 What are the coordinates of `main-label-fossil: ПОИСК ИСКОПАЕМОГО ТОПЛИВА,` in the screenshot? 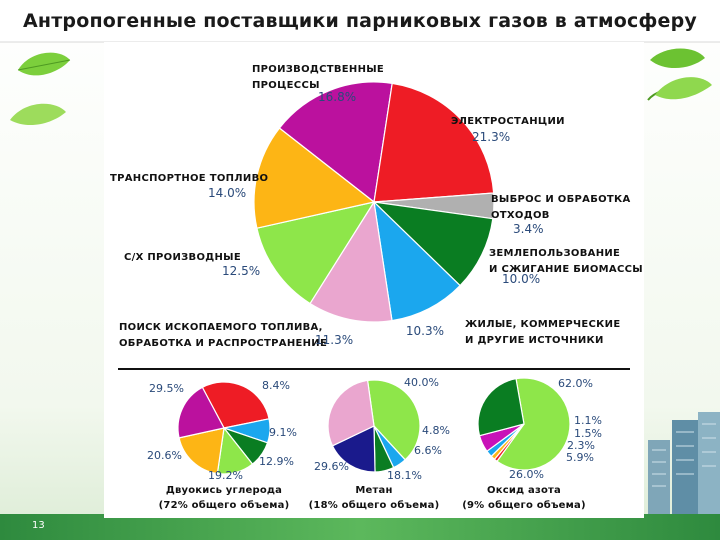 It's located at (221, 327).